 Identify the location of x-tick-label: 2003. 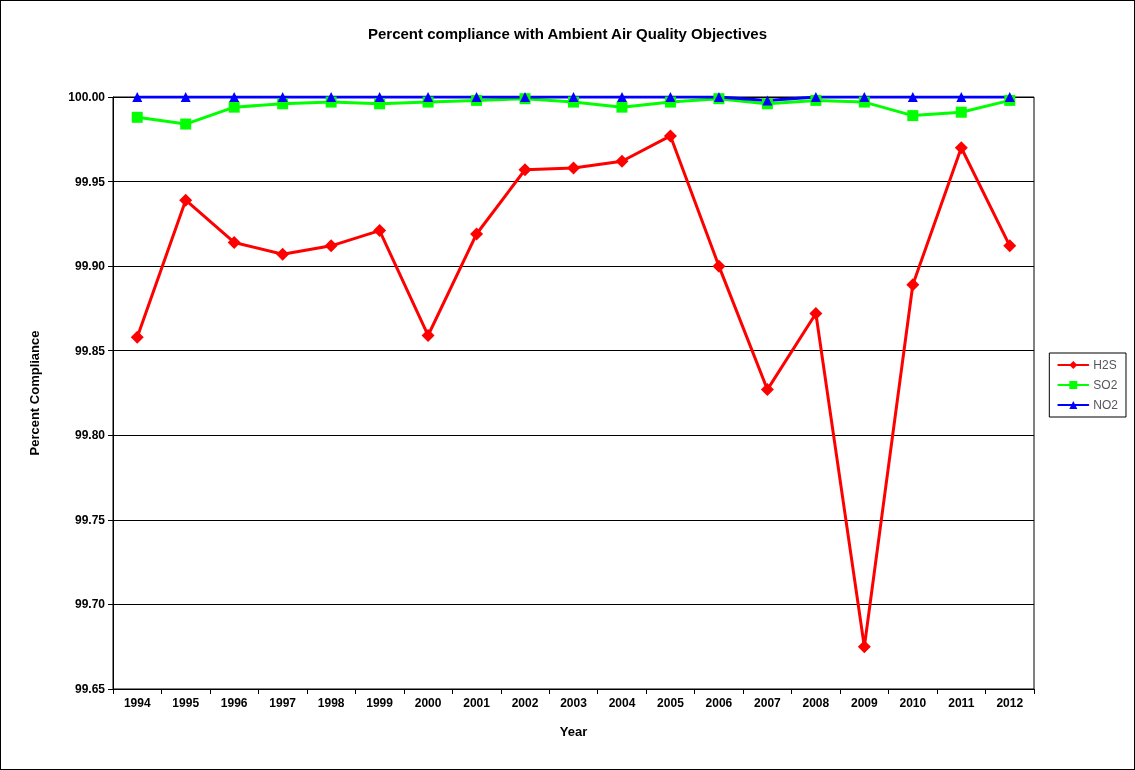
(574, 703).